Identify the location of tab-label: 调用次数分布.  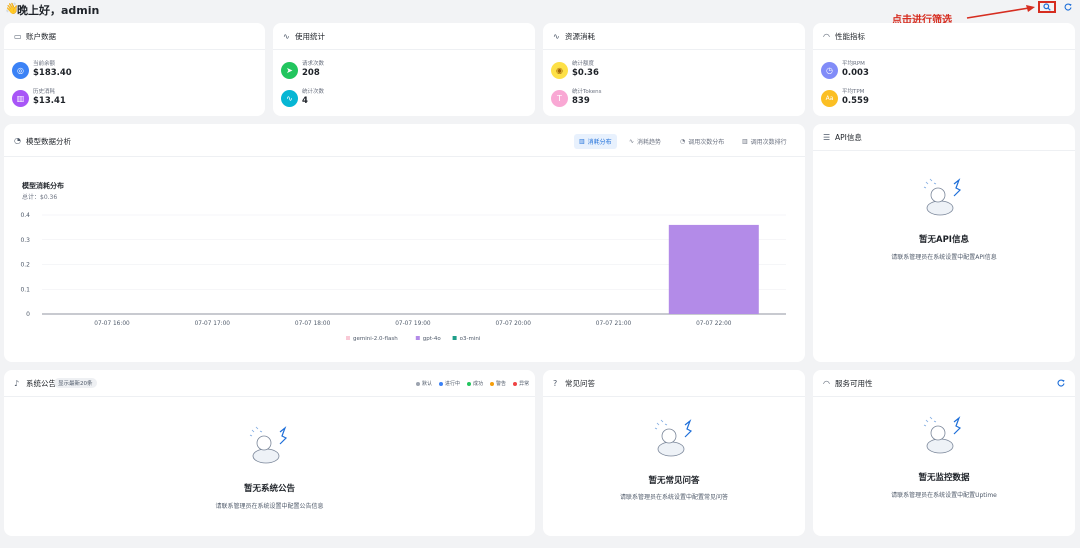
(706, 142).